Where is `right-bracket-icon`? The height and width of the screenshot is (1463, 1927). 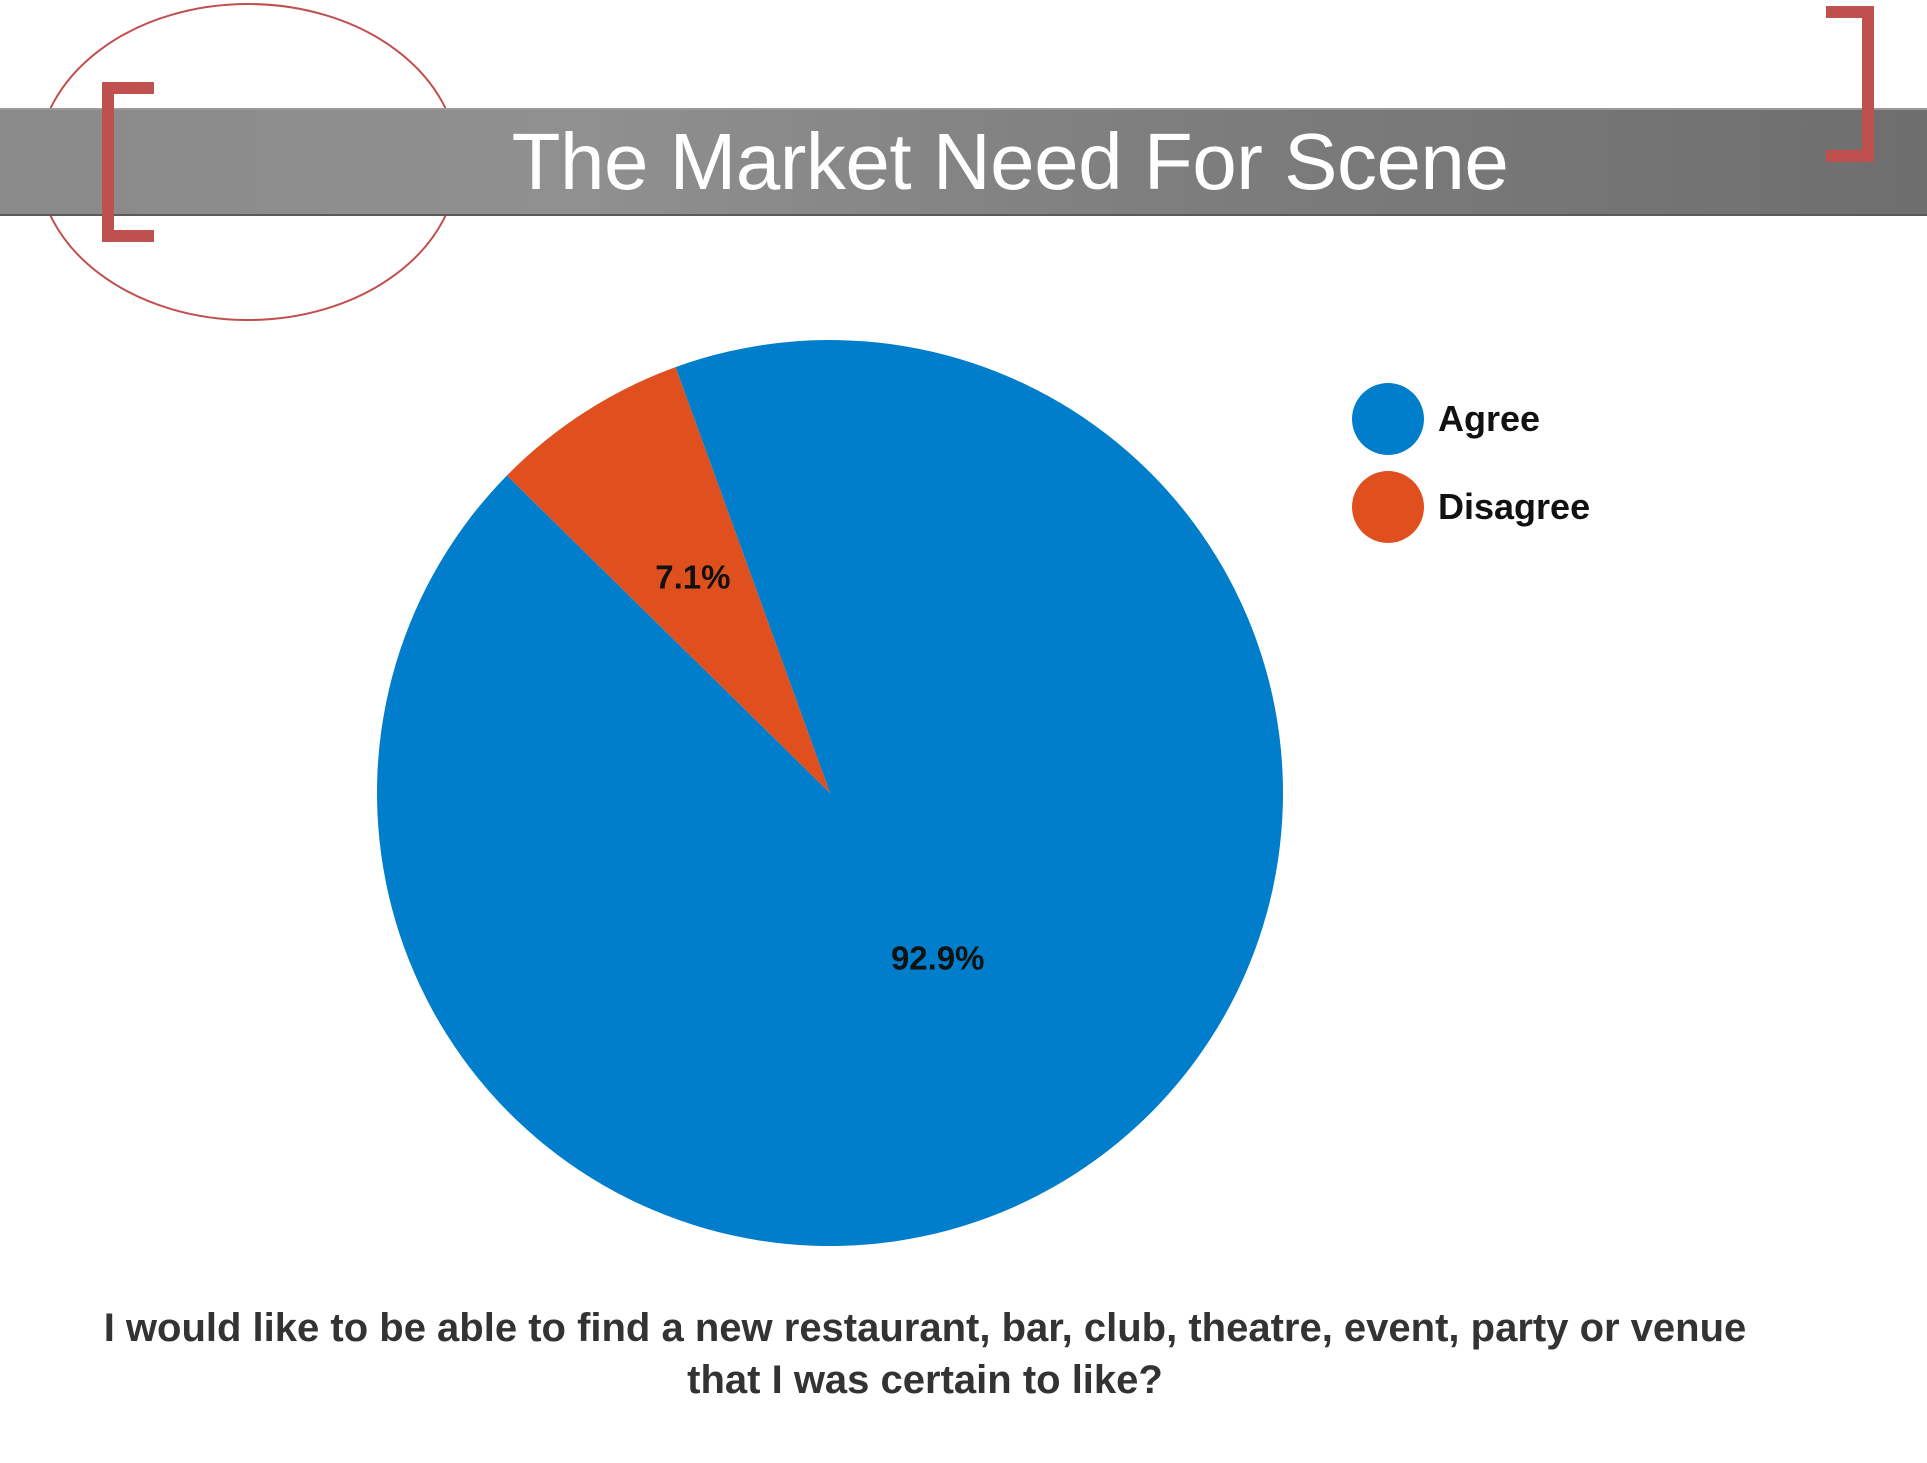 right-bracket-icon is located at coordinates (1850, 84).